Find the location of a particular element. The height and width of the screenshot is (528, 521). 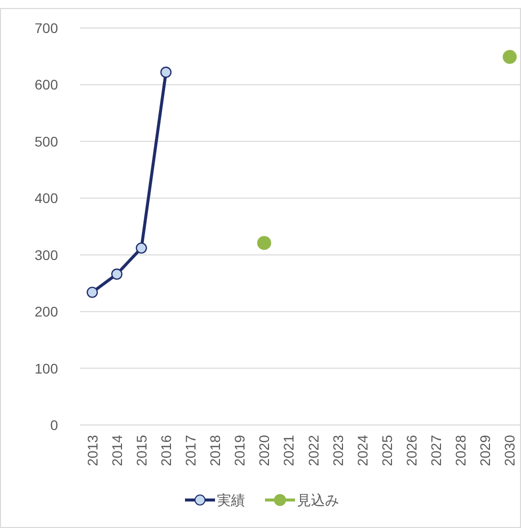

x-tick-label: 2021 is located at coordinates (288, 450).